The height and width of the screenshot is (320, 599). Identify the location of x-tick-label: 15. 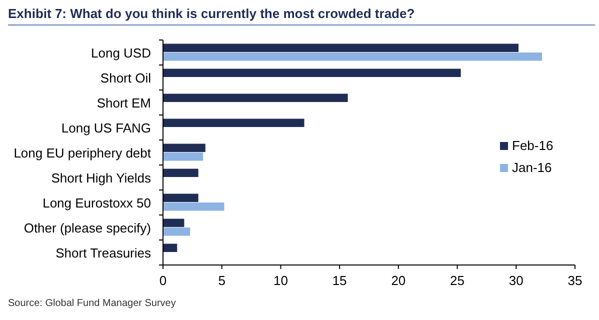
(339, 280).